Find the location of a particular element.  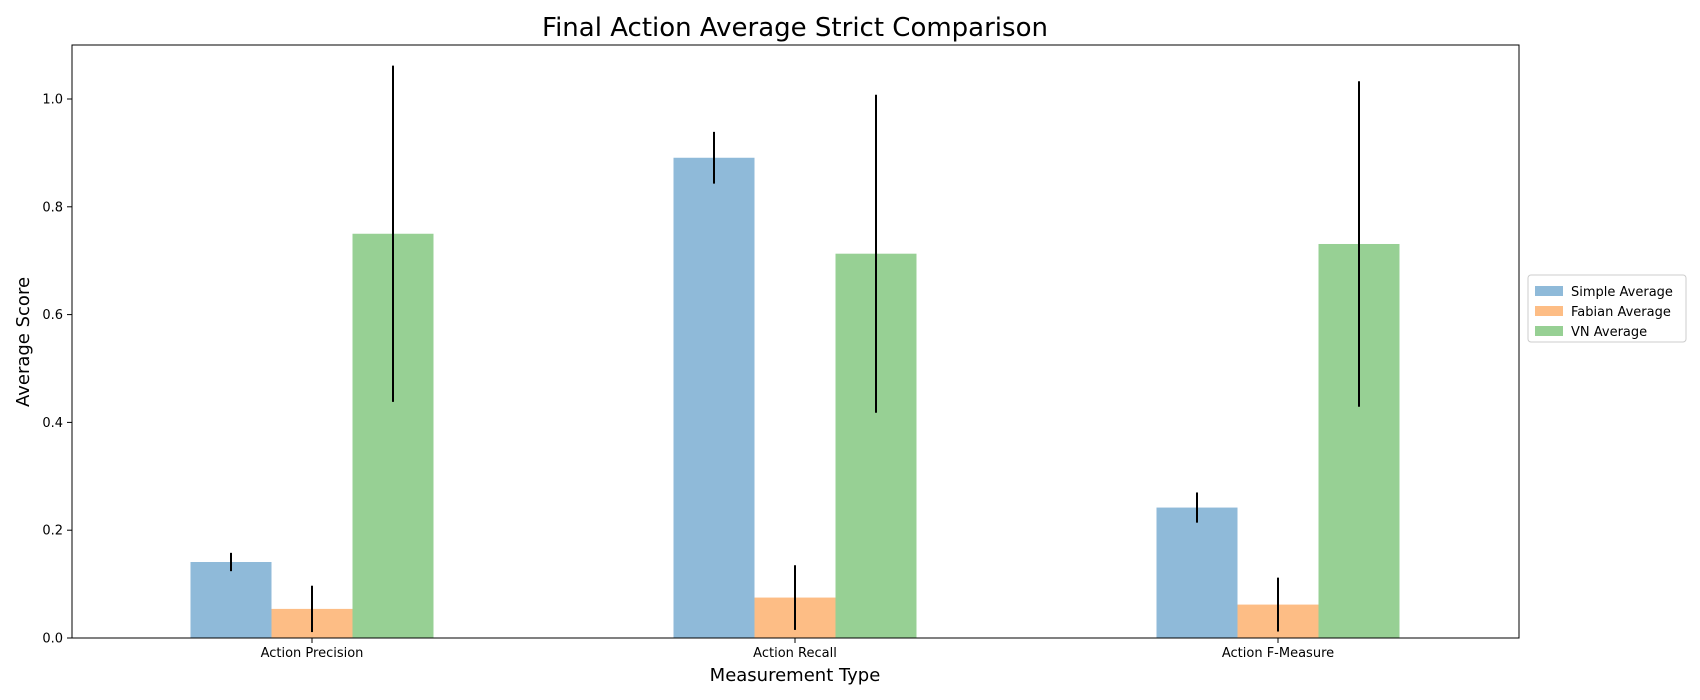

legend-label: Simple Average is located at coordinates (1622, 292).